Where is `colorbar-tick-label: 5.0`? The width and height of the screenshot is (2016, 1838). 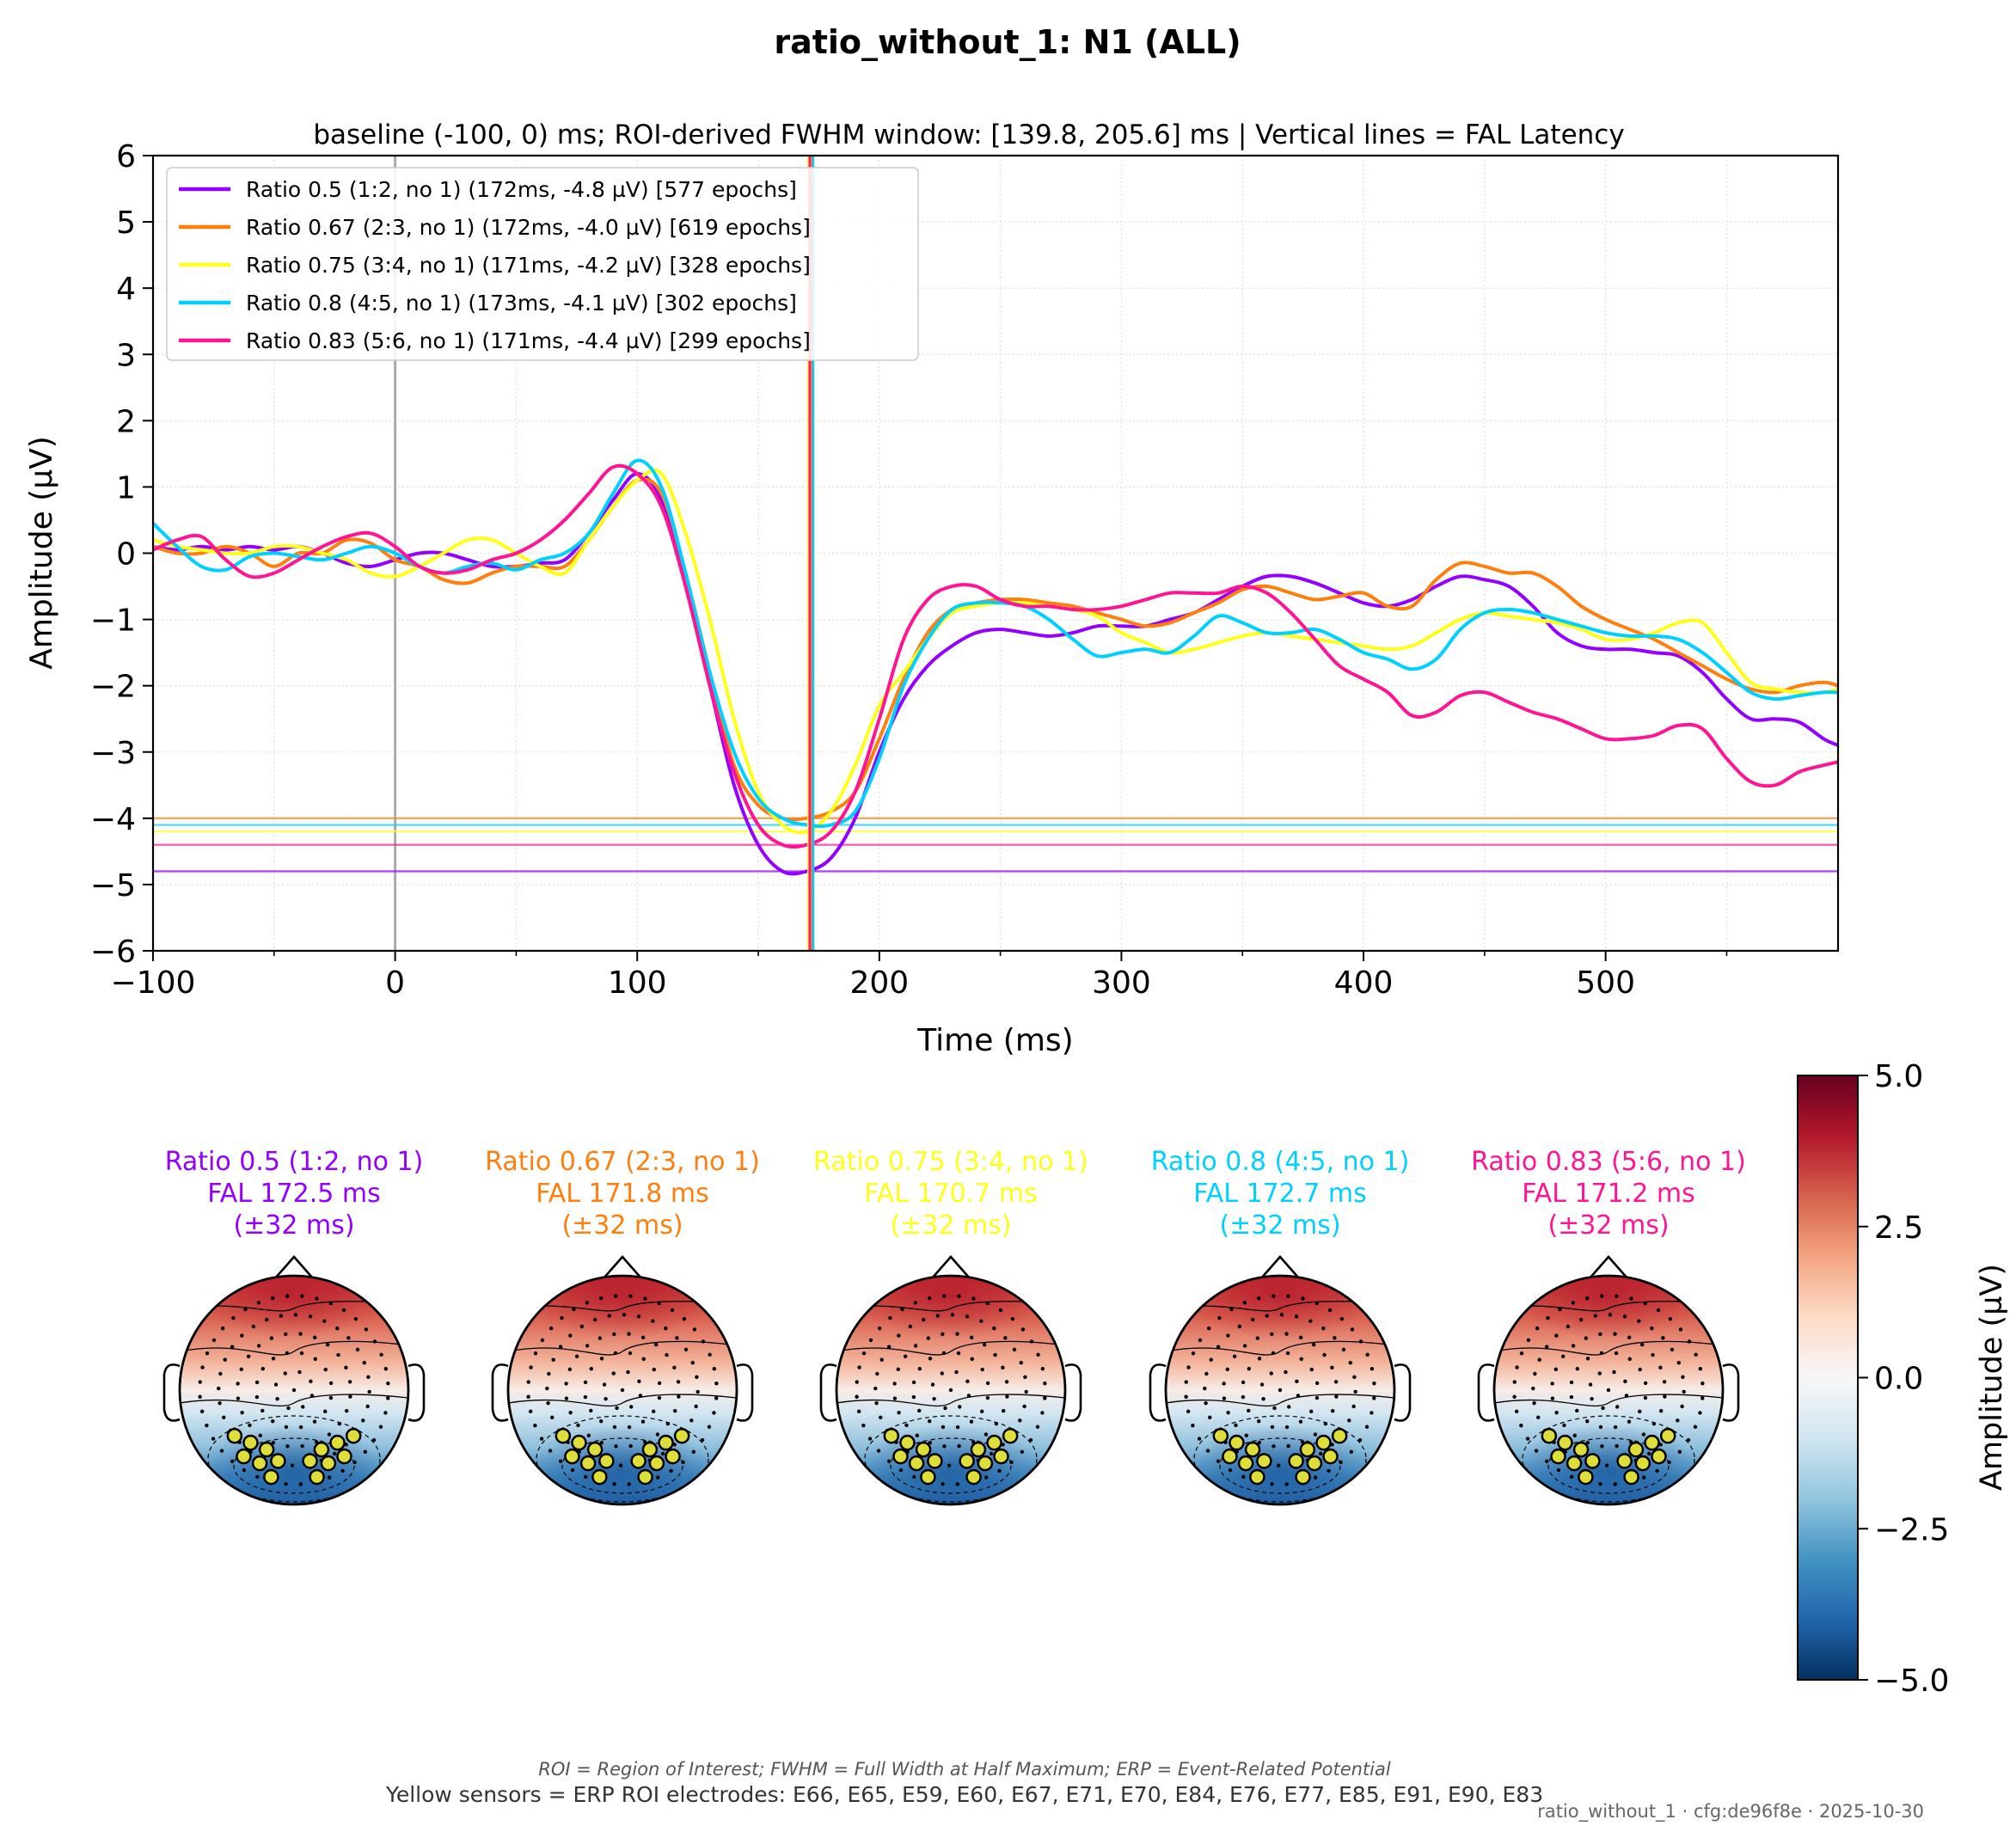
colorbar-tick-label: 5.0 is located at coordinates (1898, 1076).